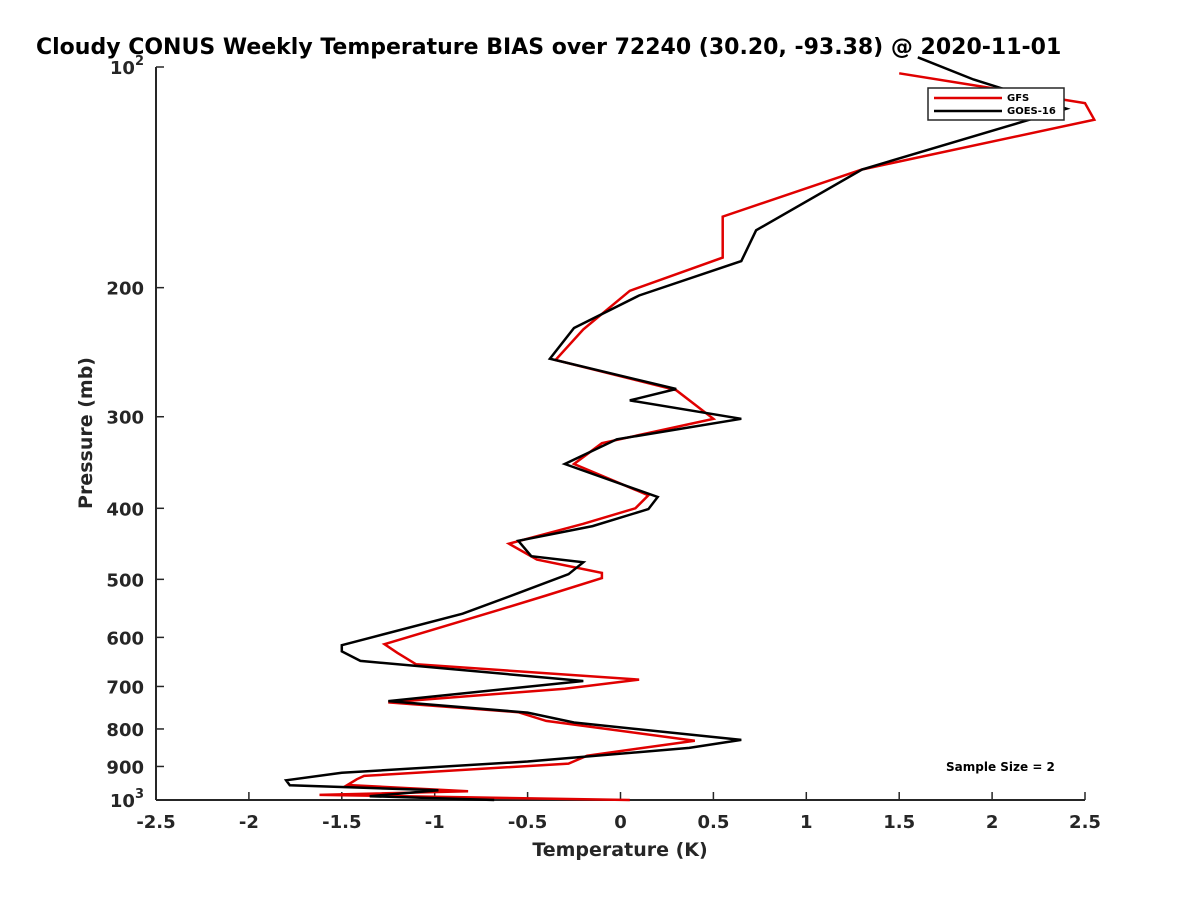  I want to click on y-tick-label: 300, so click(125, 418).